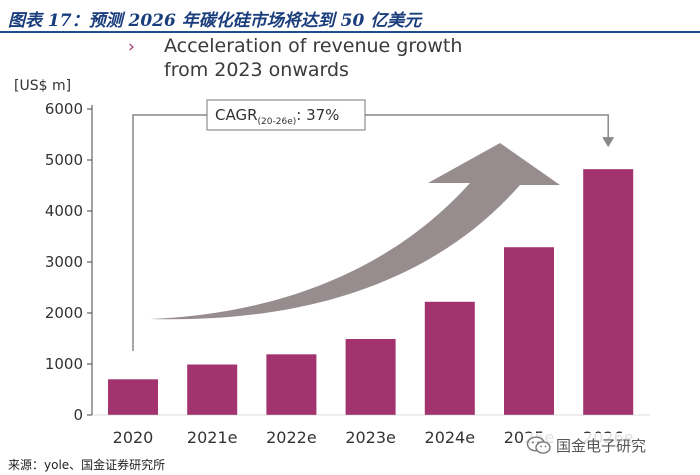 The image size is (700, 475). I want to click on cagr-label-box, so click(286, 115).